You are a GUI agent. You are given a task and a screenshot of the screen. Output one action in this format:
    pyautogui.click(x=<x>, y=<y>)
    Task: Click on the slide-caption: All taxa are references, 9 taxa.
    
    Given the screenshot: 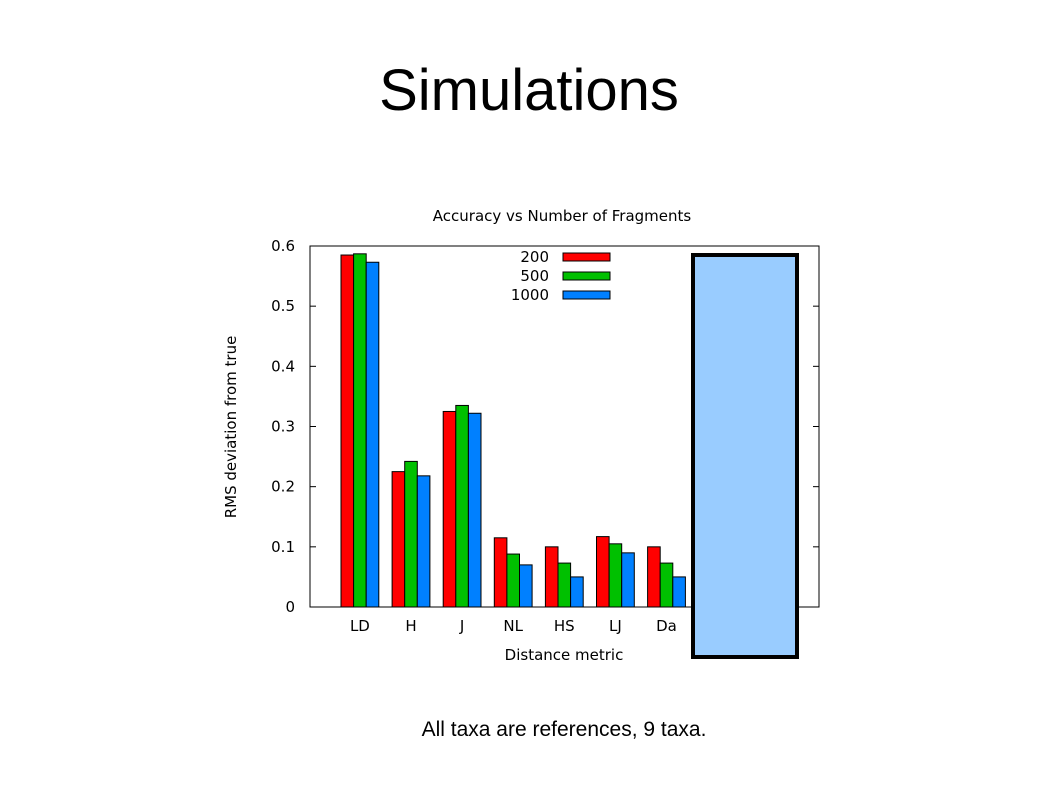 What is the action you would take?
    pyautogui.click(x=564, y=729)
    